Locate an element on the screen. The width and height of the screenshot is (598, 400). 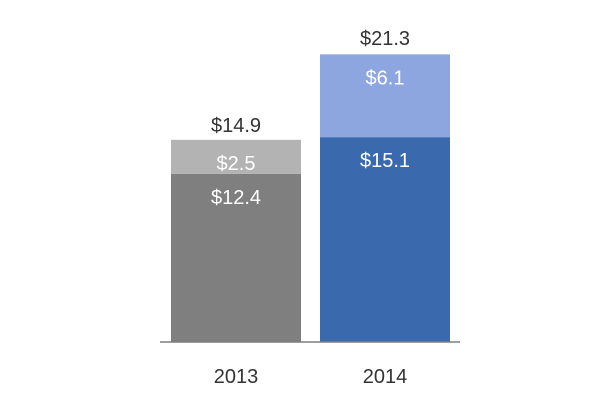
segment-label-2014-1: $15.1 is located at coordinates (385, 161).